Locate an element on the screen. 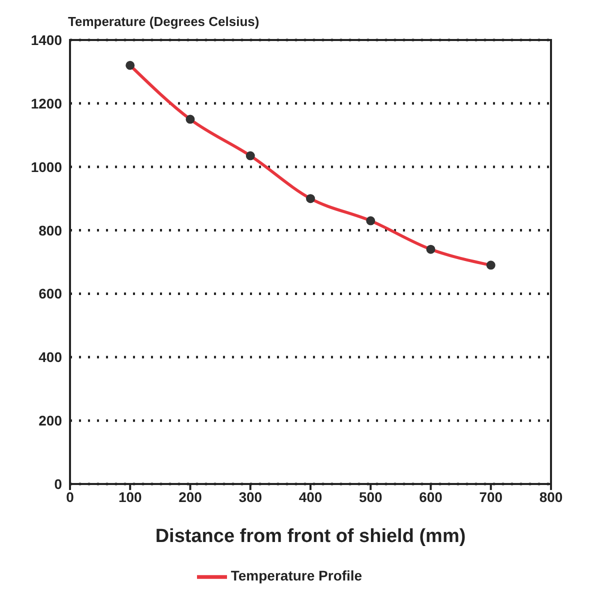 This screenshot has width=589, height=610. x-tick-label: 200 is located at coordinates (190, 496).